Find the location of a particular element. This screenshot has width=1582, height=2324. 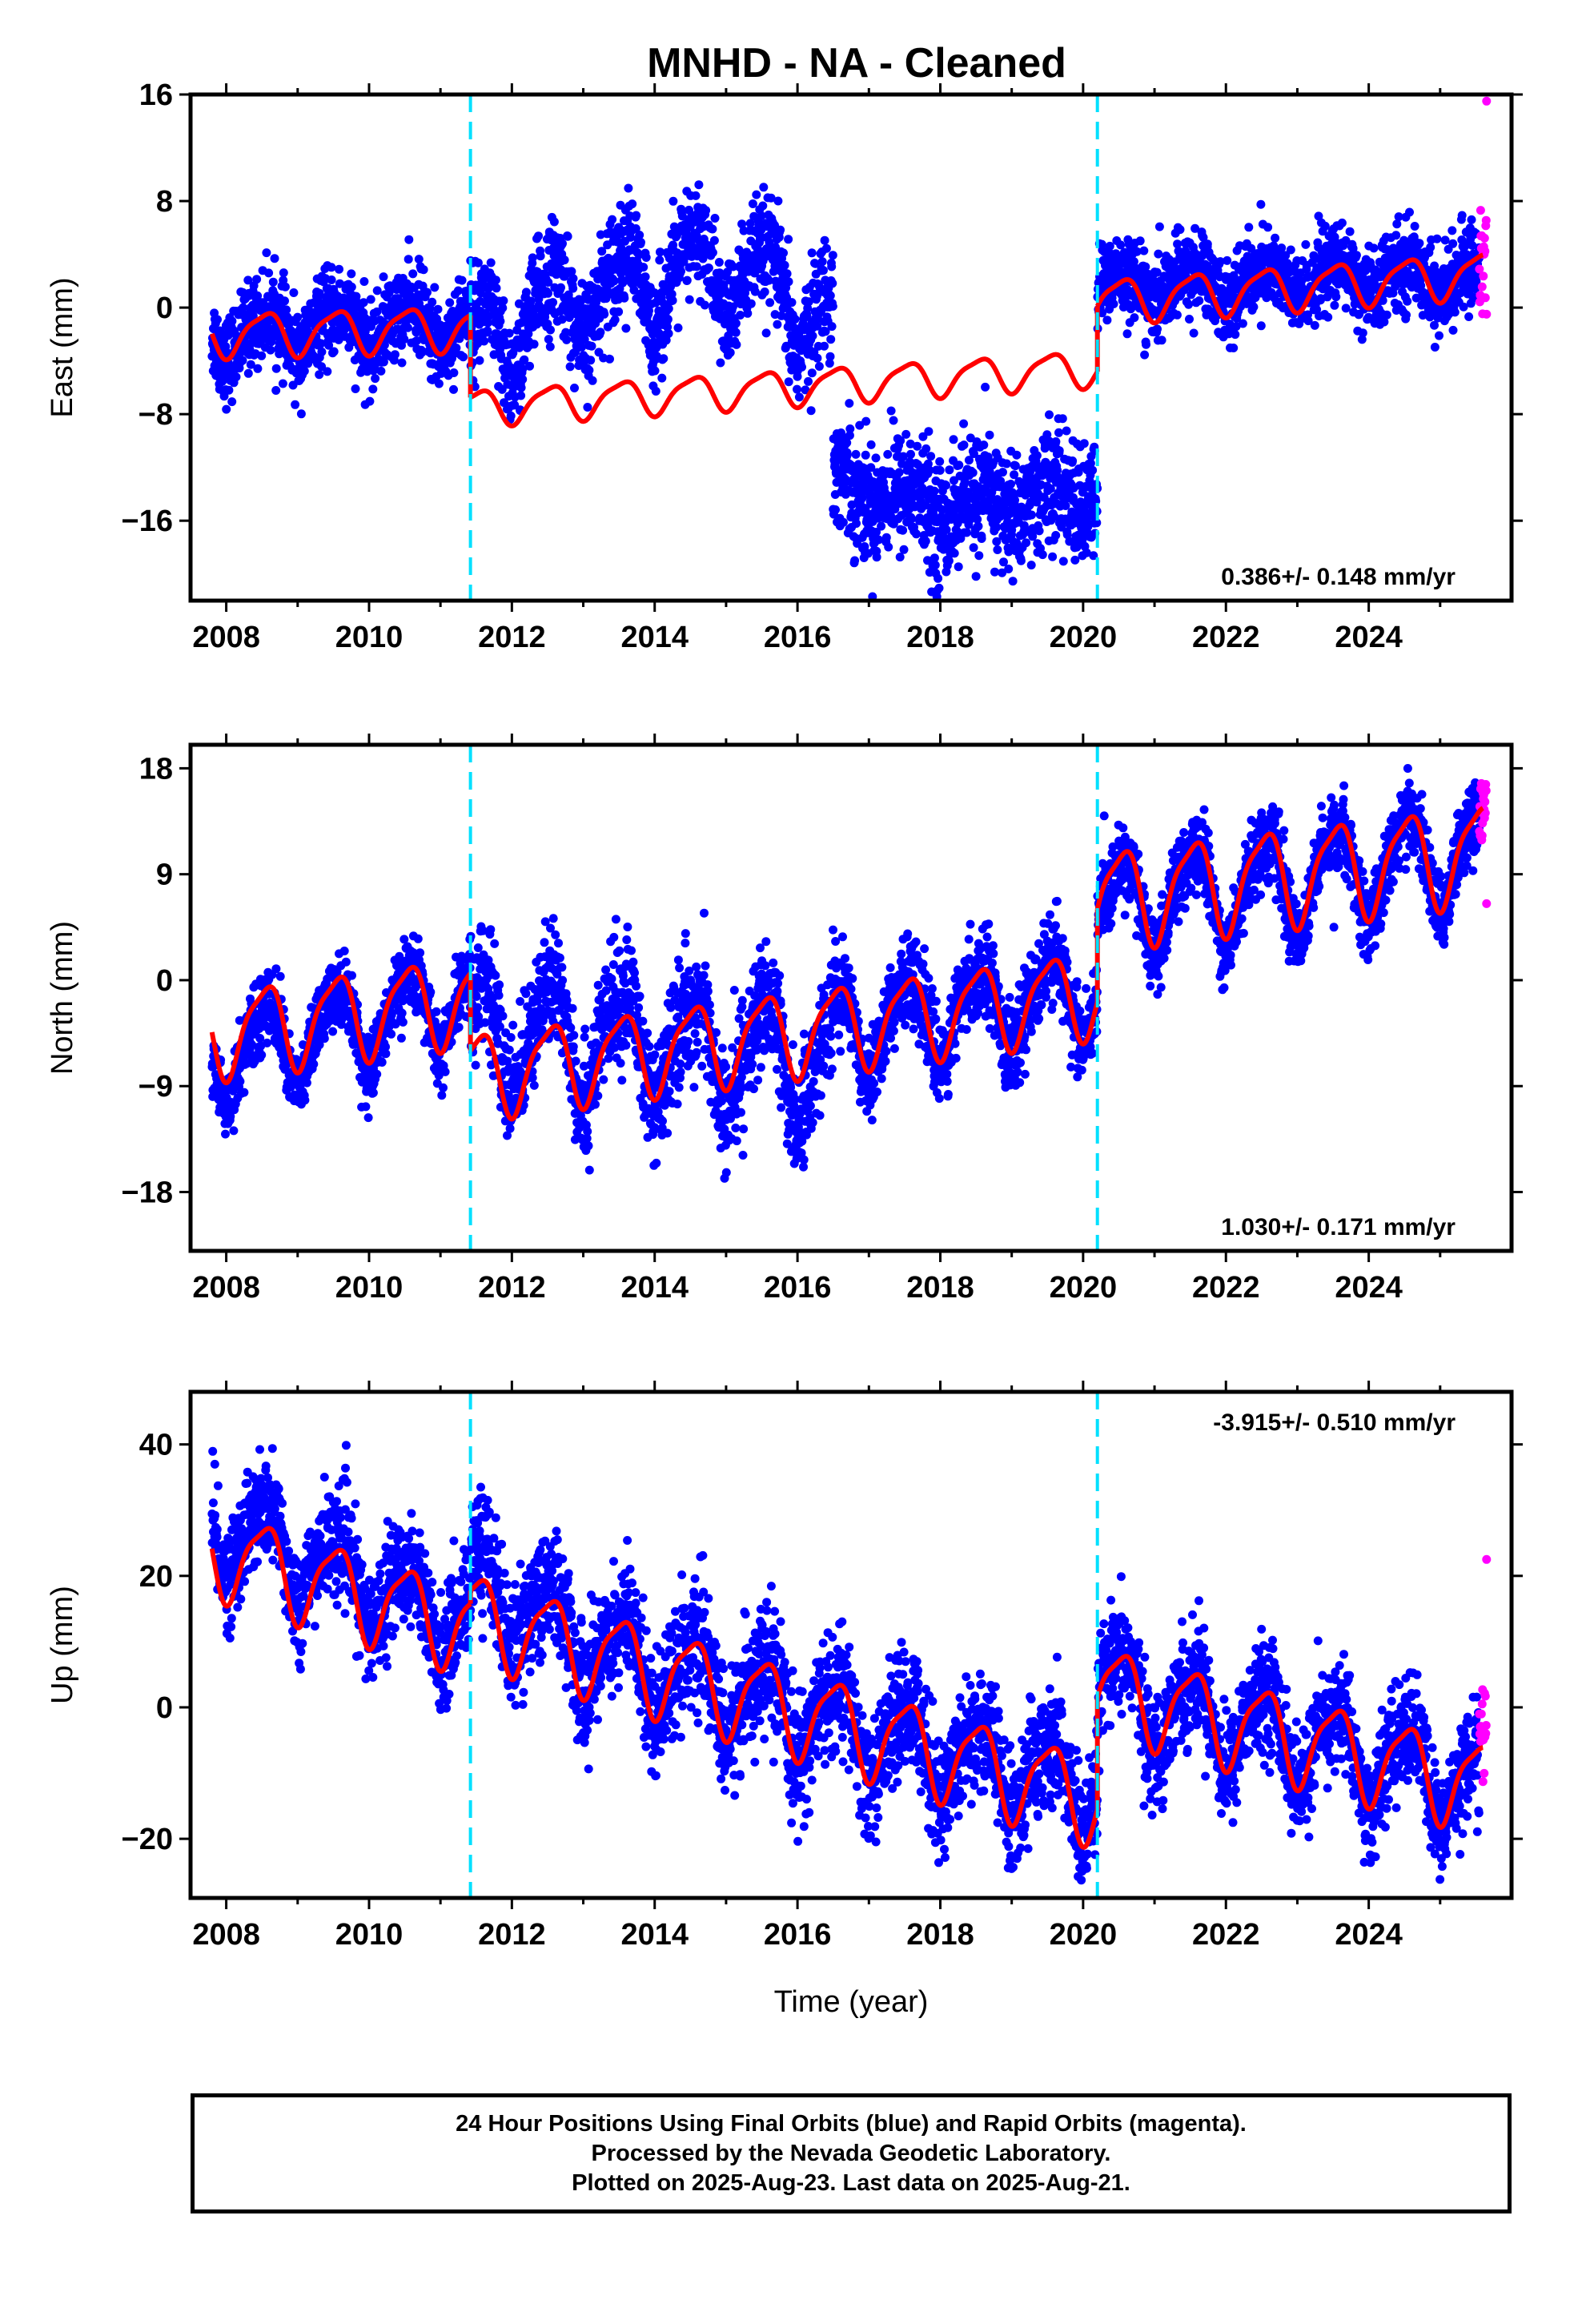

y-tick-label: 0 is located at coordinates (164, 308).